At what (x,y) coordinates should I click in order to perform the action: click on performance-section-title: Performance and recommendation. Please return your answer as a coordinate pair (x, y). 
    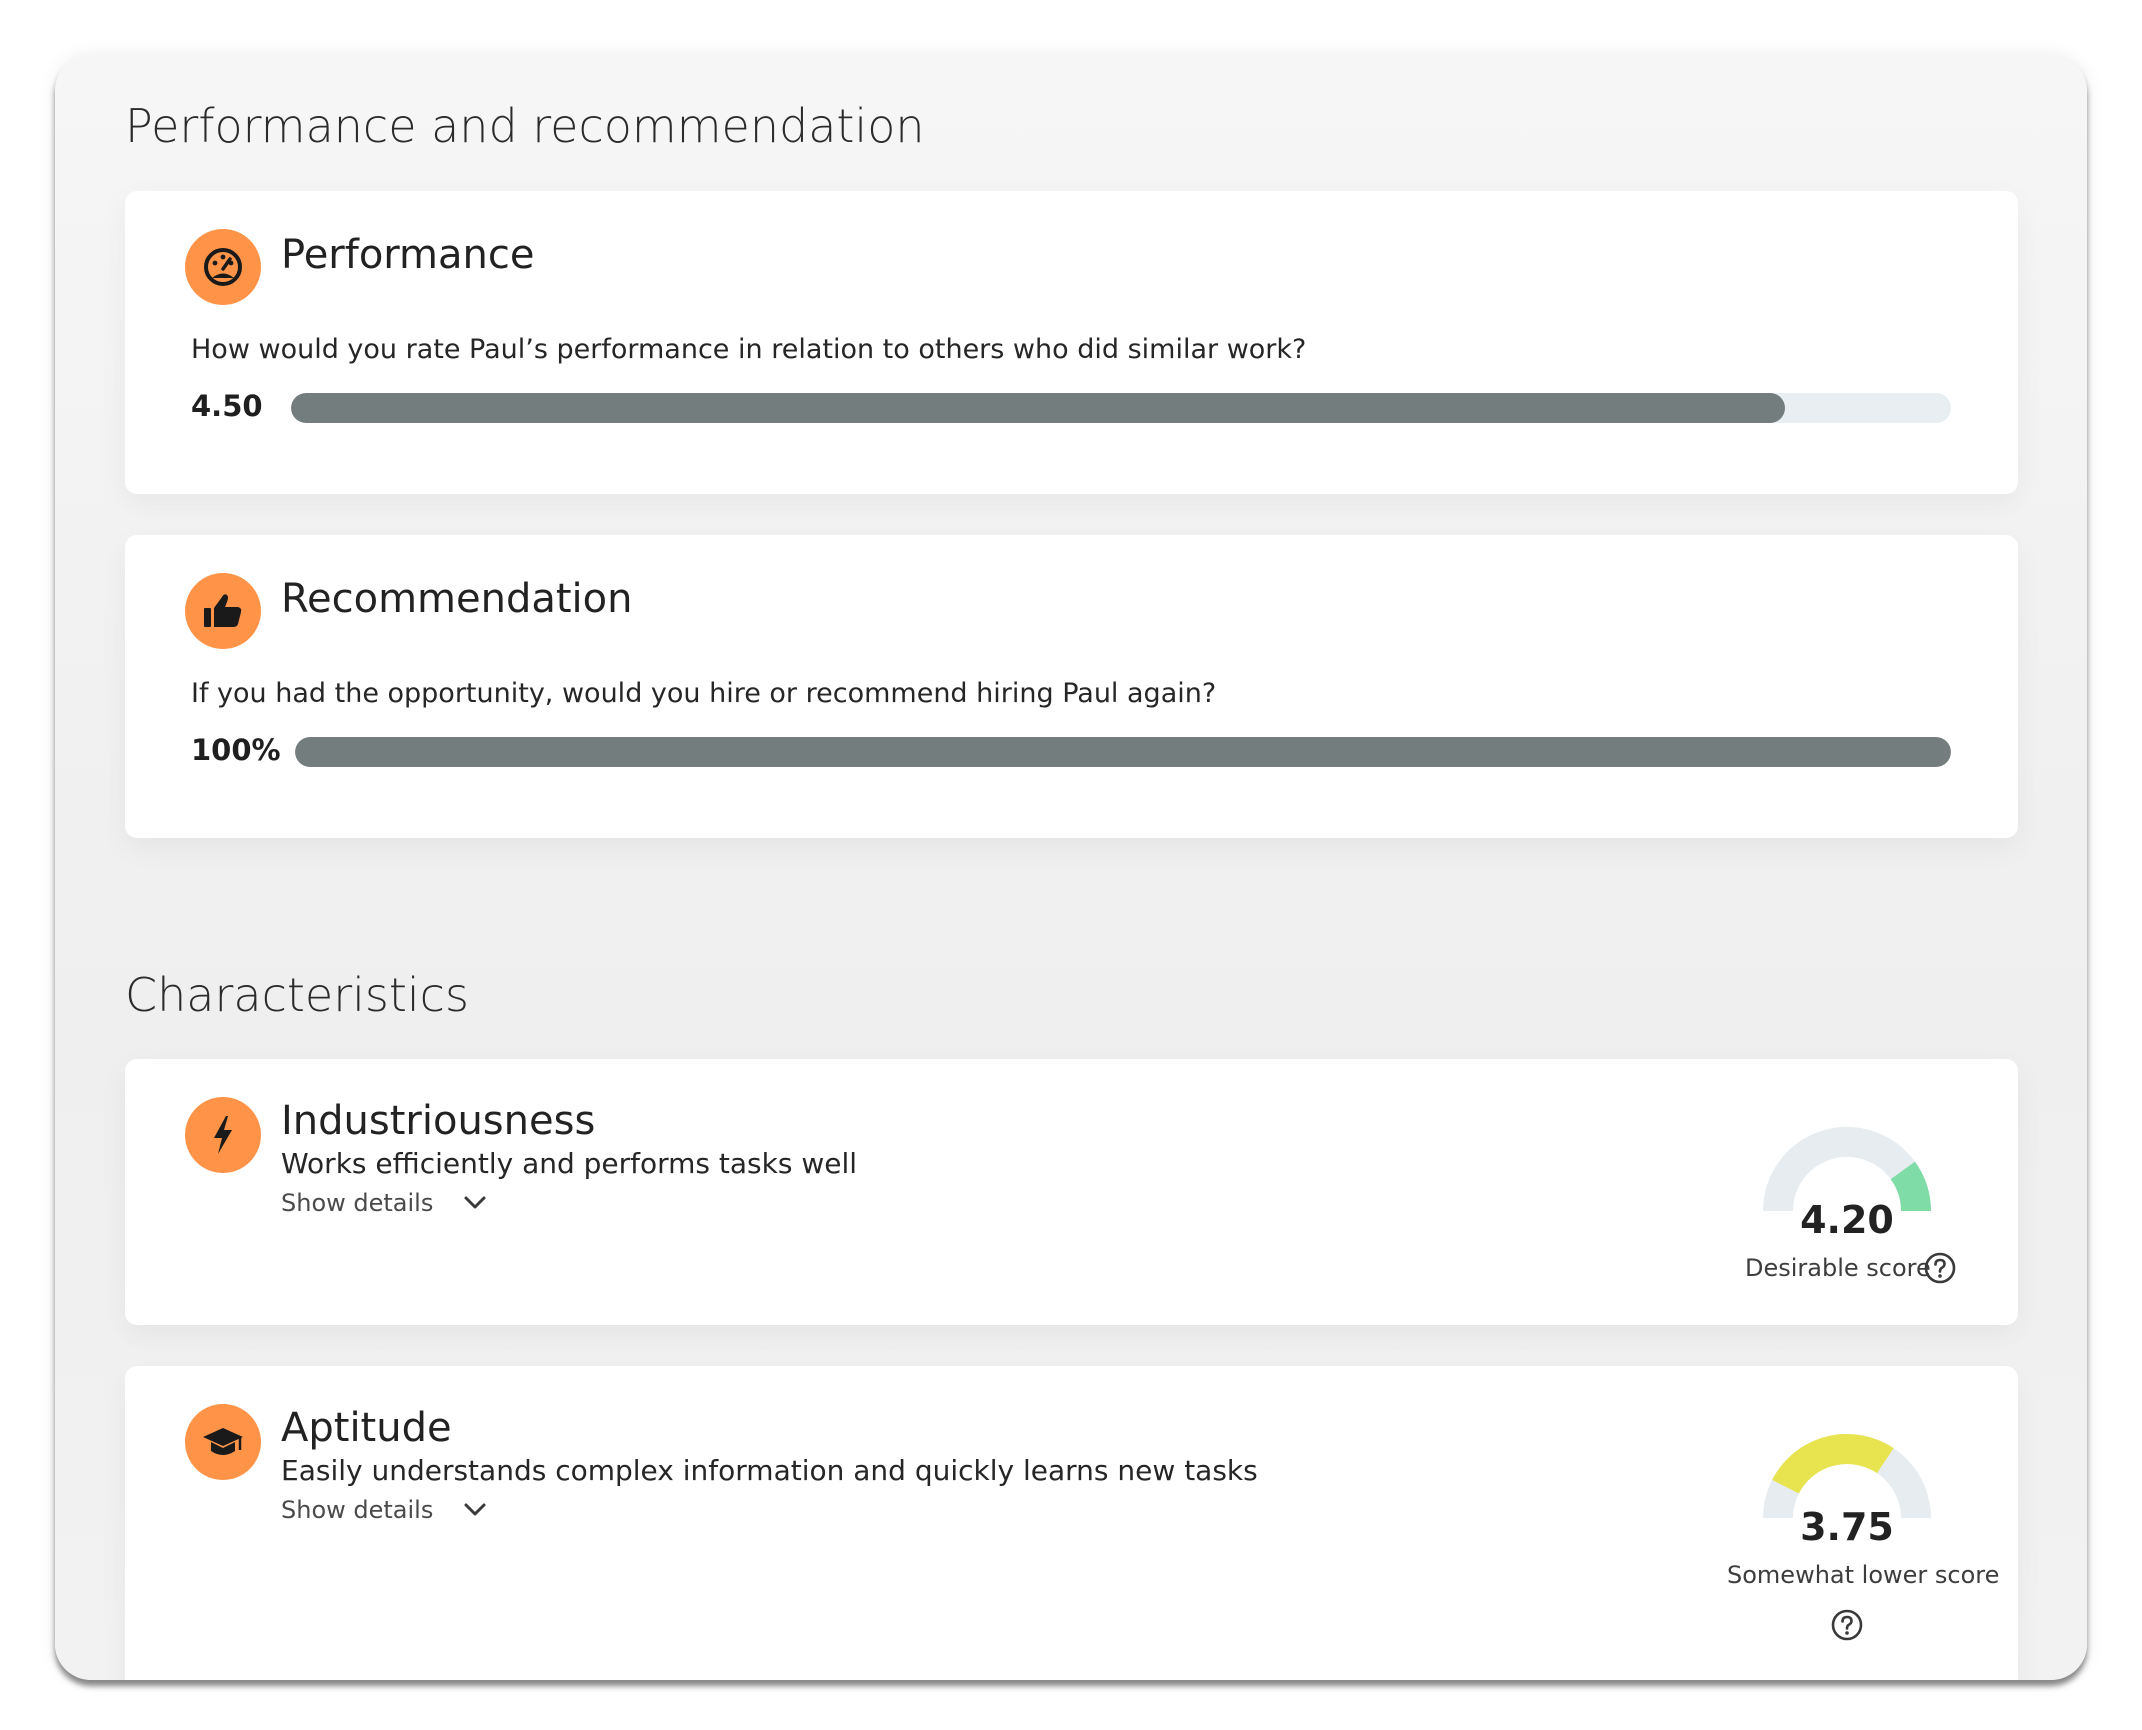
    Looking at the image, I should click on (525, 126).